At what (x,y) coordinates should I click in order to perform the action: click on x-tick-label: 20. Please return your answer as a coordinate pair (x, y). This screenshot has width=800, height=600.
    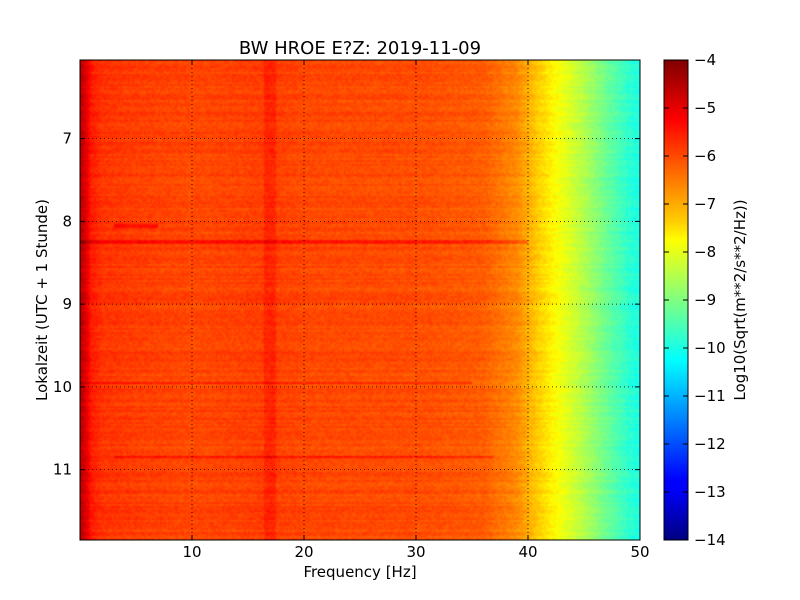
    Looking at the image, I should click on (303, 552).